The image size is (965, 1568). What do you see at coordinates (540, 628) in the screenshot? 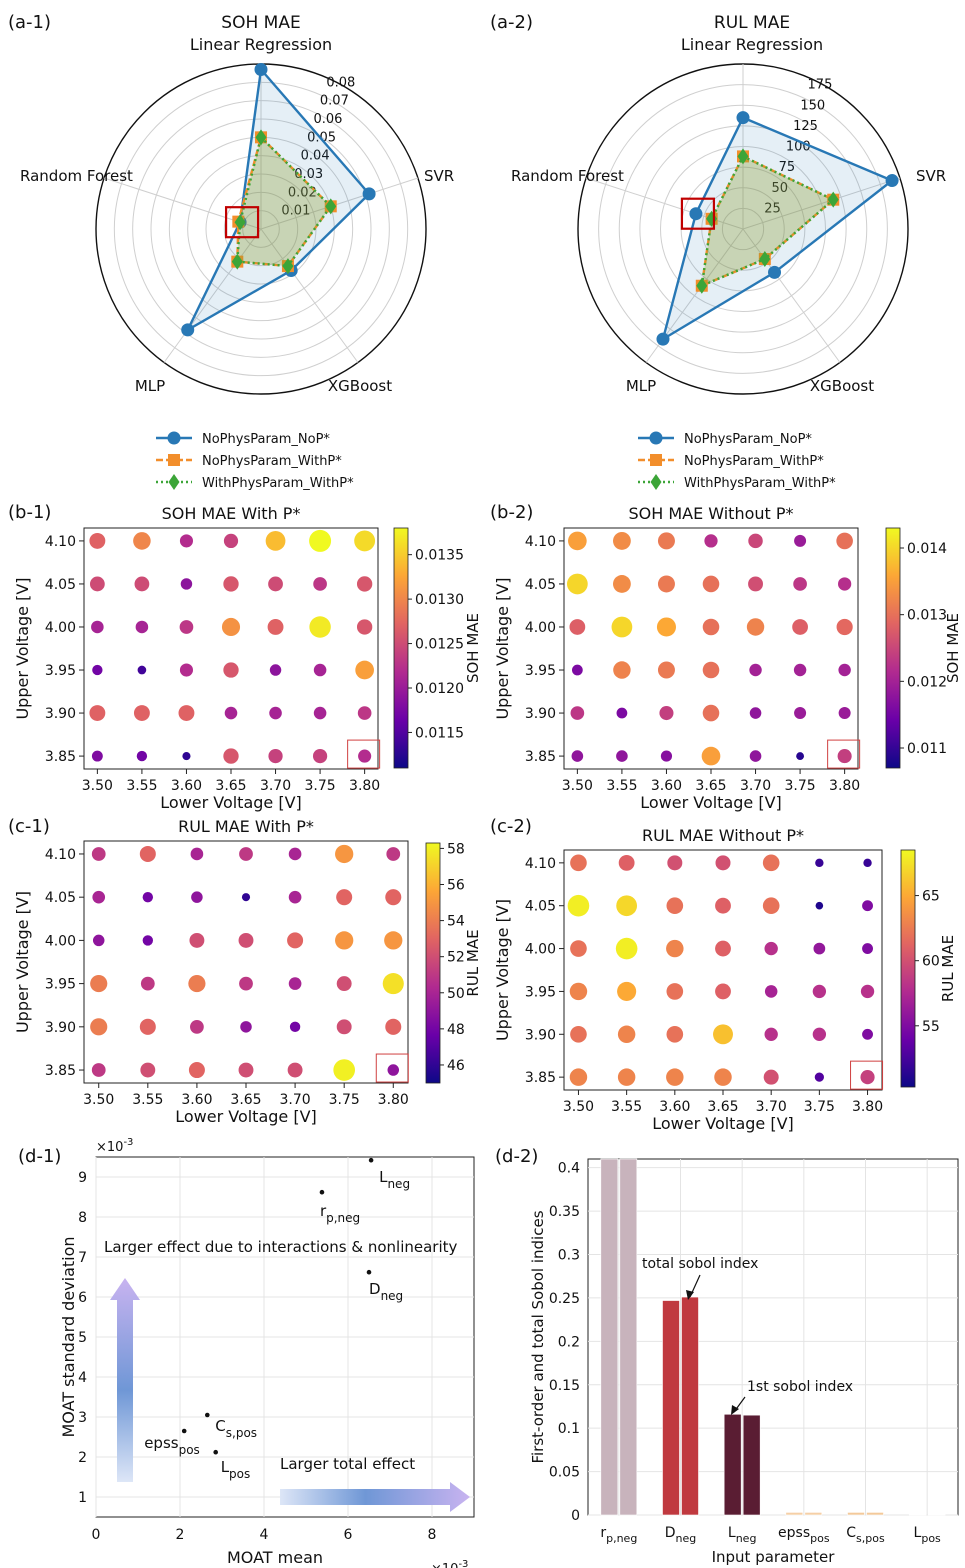
I see `y-tick-label: 4.00` at bounding box center [540, 628].